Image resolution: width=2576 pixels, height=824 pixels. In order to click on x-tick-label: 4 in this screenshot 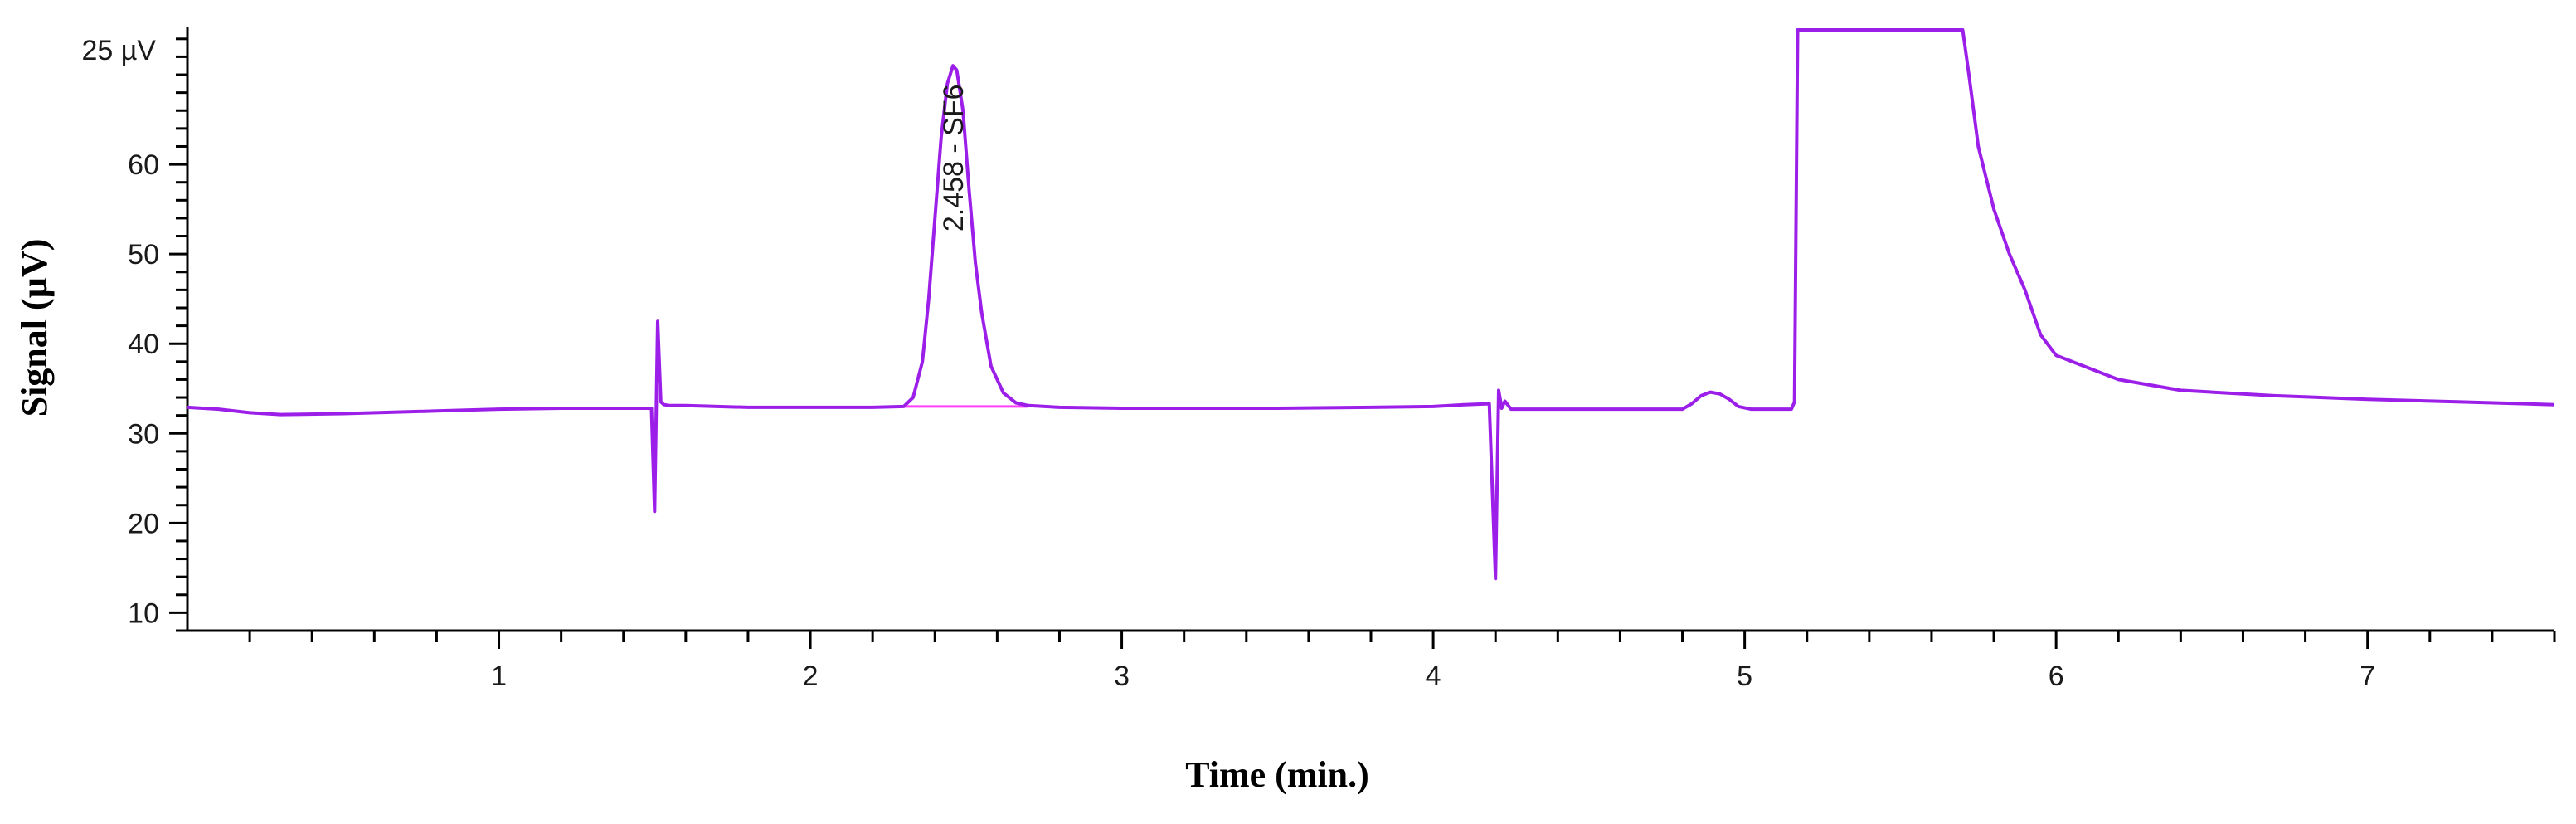, I will do `click(1433, 677)`.